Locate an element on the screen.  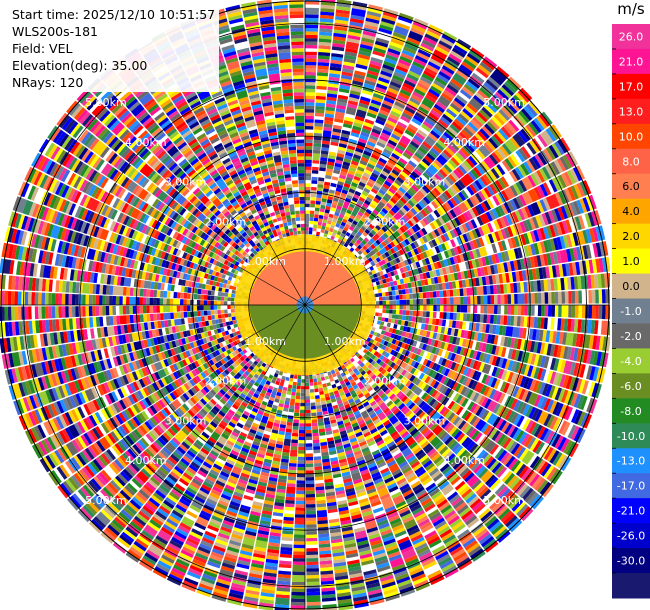
colorbar-tick-label: -1.0 is located at coordinates (630, 311).